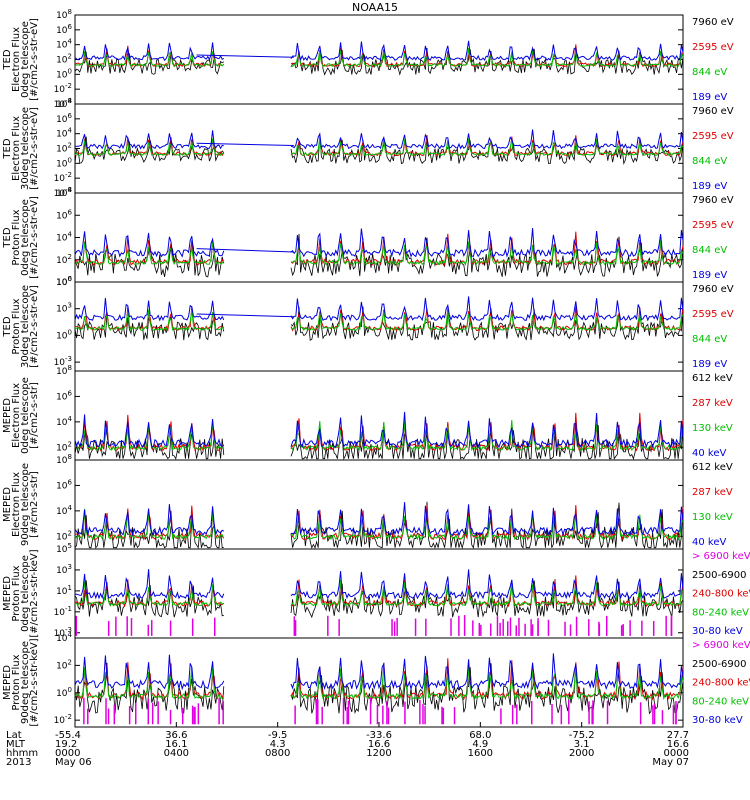 The height and width of the screenshot is (800, 750). What do you see at coordinates (480, 744) in the screenshot?
I see `x-tick-label: 4.9` at bounding box center [480, 744].